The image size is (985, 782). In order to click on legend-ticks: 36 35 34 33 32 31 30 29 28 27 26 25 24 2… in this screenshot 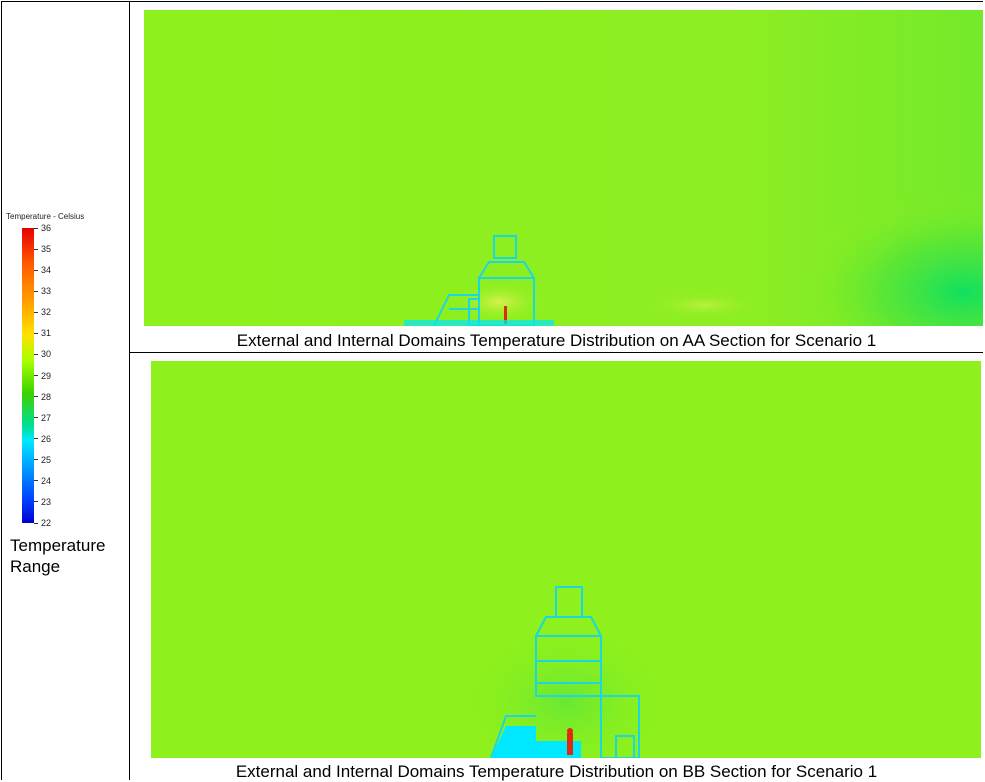, I will do `click(49, 375)`.